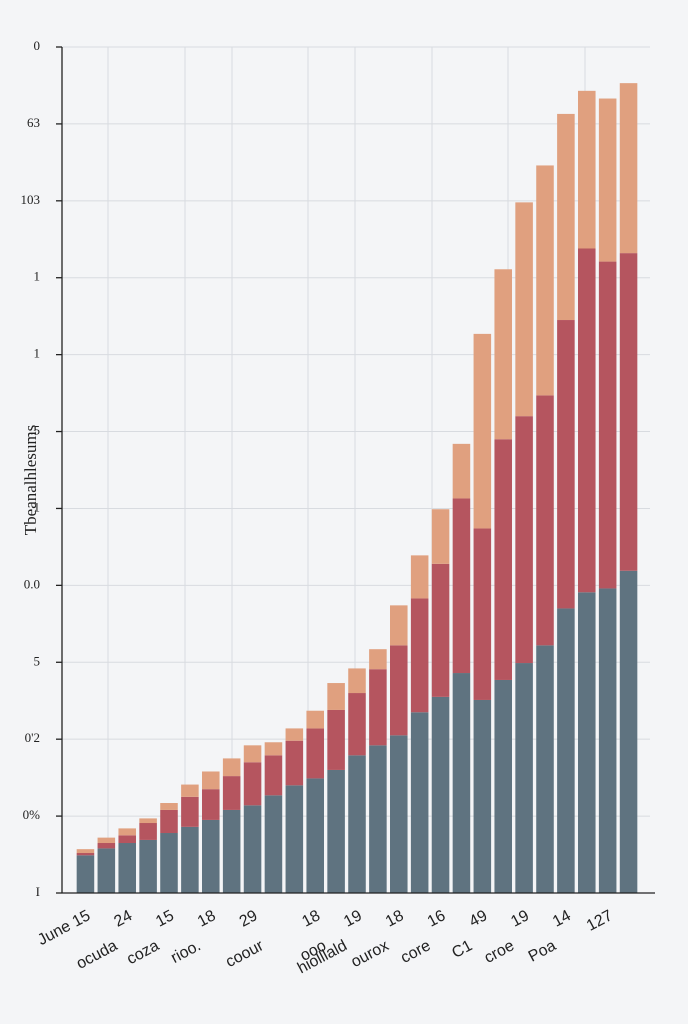 The image size is (688, 1024). I want to click on y-tick-label: 0'2, so click(32, 737).